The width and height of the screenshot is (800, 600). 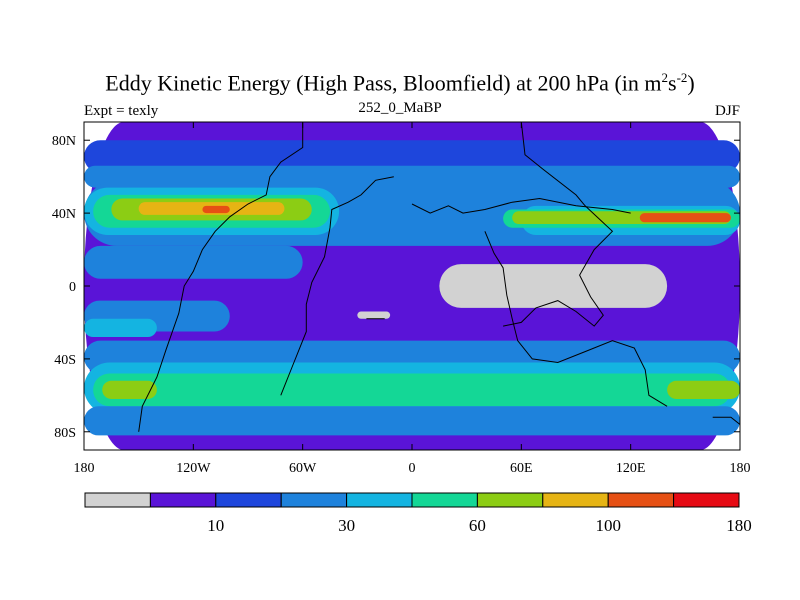 I want to click on y-tick-label-1: 40N, so click(x=64, y=214).